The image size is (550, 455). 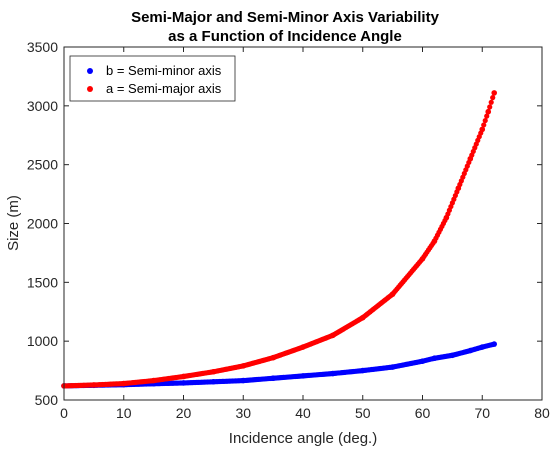 I want to click on y-tick-label: 2500, so click(x=42, y=165).